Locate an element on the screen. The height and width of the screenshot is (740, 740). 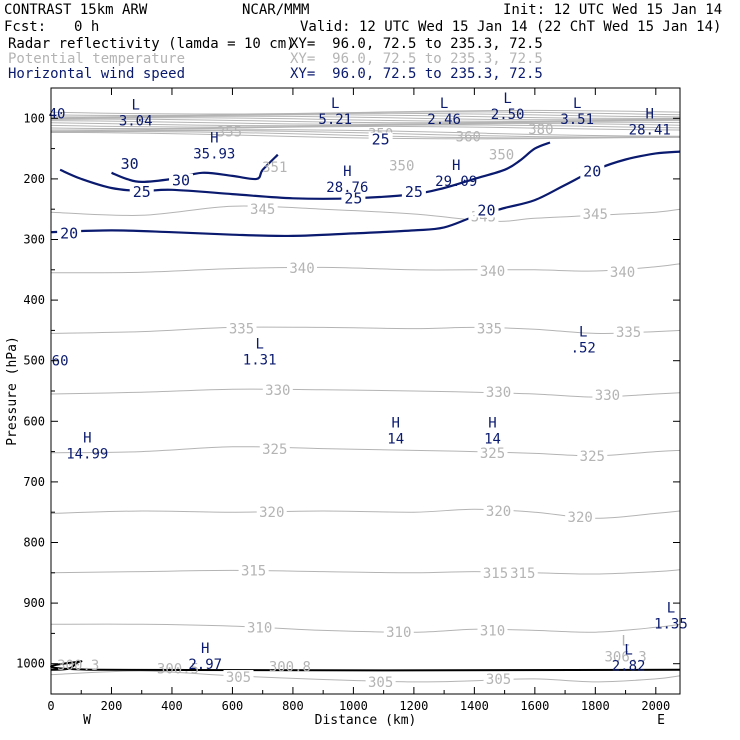
wind-contour-label: 30 is located at coordinates (130, 164).